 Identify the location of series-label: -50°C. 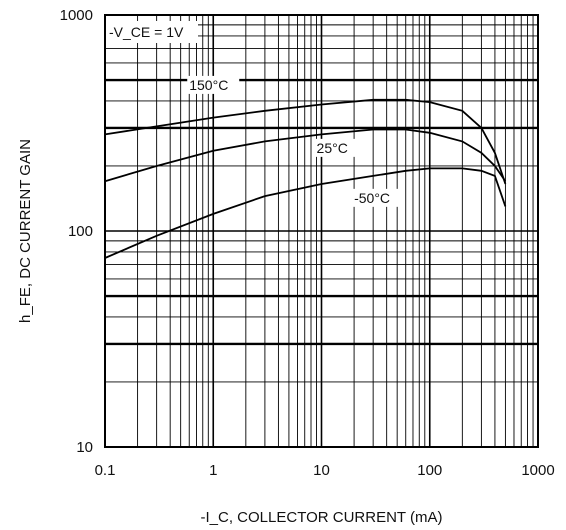
(372, 198).